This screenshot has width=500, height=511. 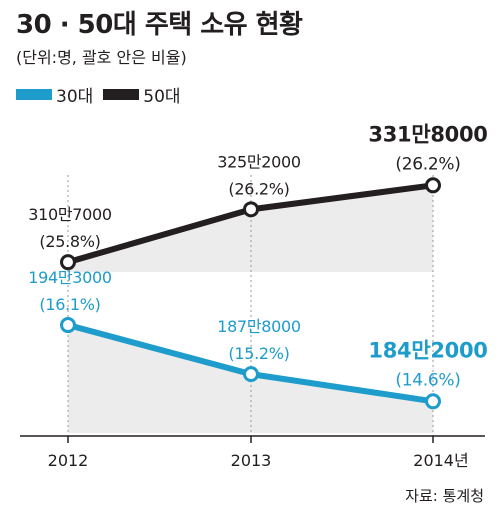 I want to click on data-label-50s-0: 310만7000, so click(x=70, y=214).